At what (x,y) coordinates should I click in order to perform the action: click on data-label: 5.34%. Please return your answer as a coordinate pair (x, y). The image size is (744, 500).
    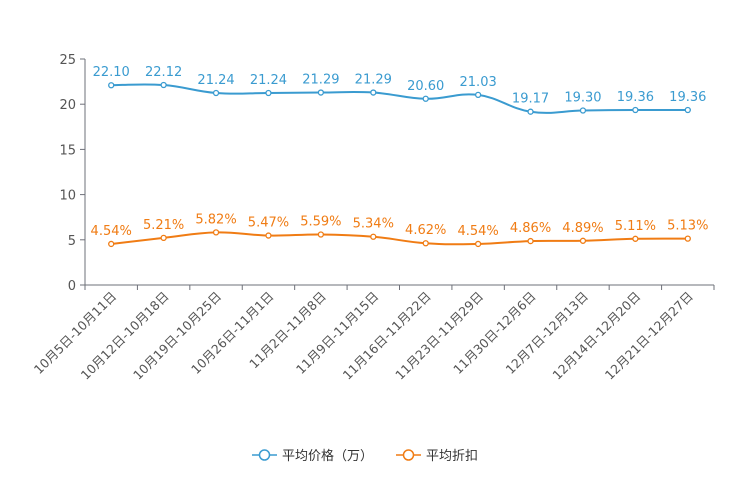
    Looking at the image, I should click on (373, 224).